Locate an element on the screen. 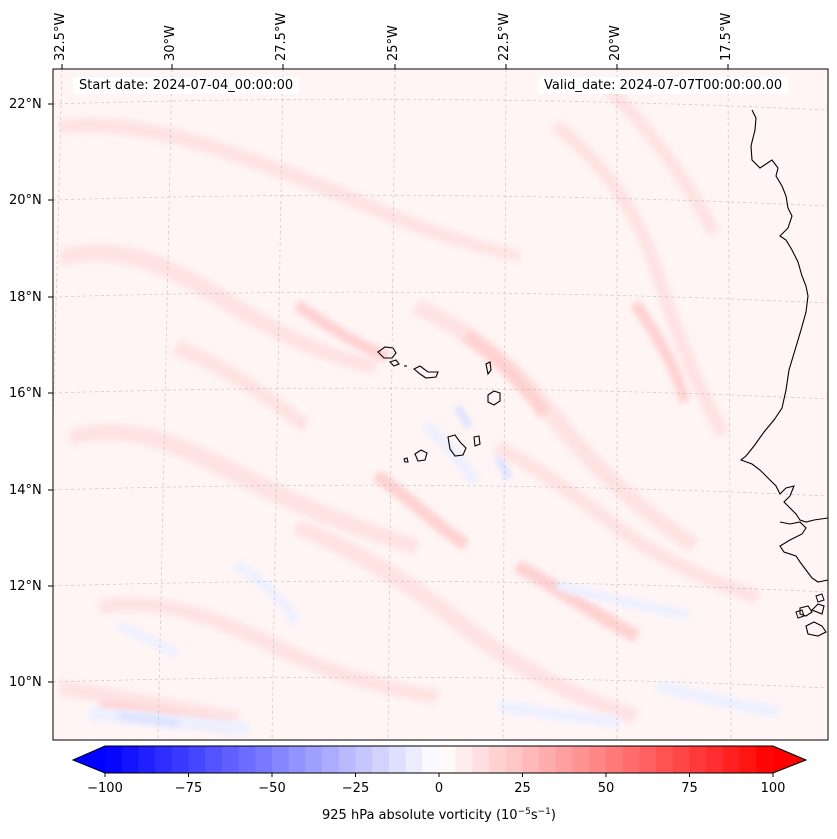 This screenshot has width=837, height=839. colorbar-tick-minus75: −75 is located at coordinates (188, 788).